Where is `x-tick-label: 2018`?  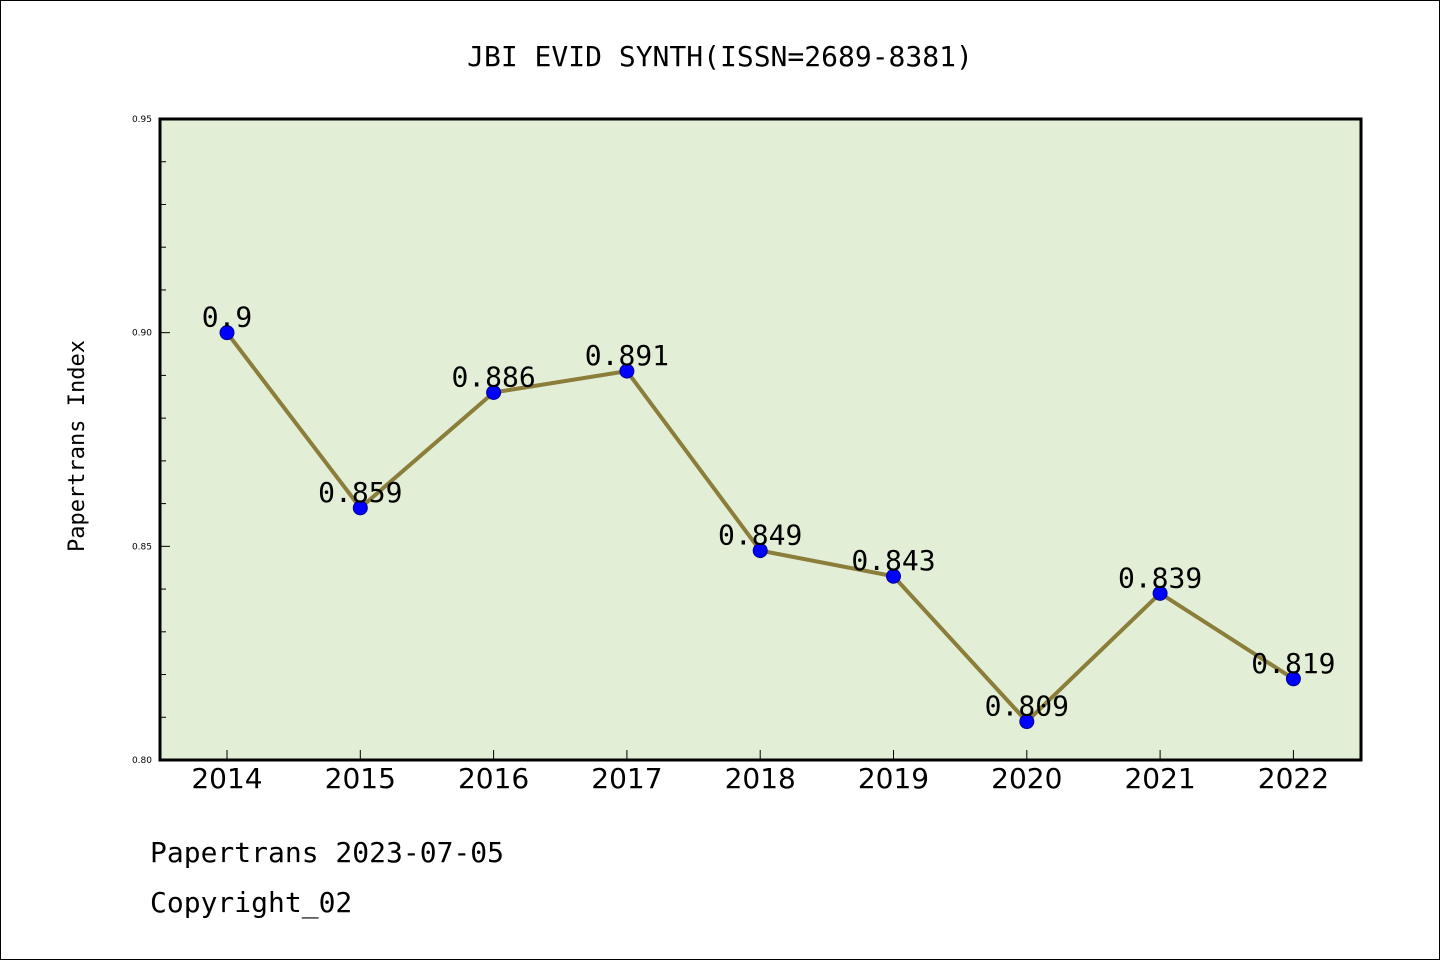 x-tick-label: 2018 is located at coordinates (760, 778).